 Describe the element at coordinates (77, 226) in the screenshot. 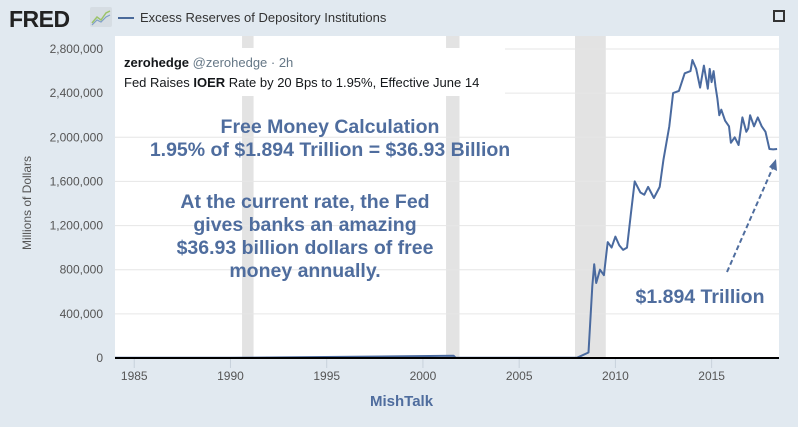

I see `y-tick-label: 1,200,000` at that location.